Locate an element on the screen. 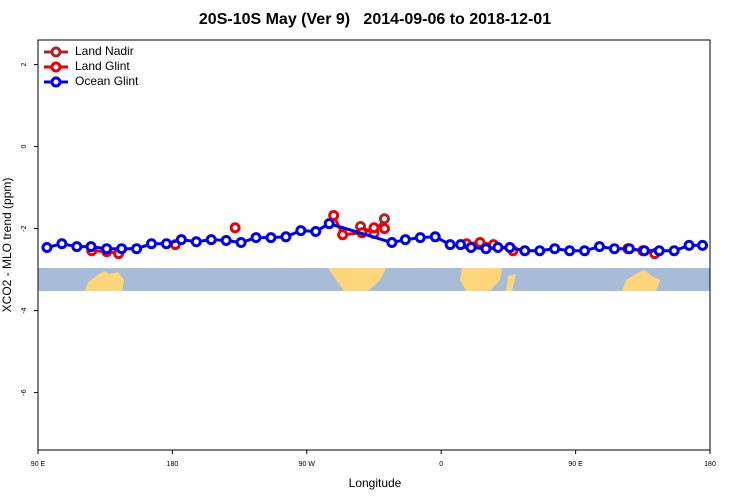  x-tick-label: 0 is located at coordinates (441, 464).